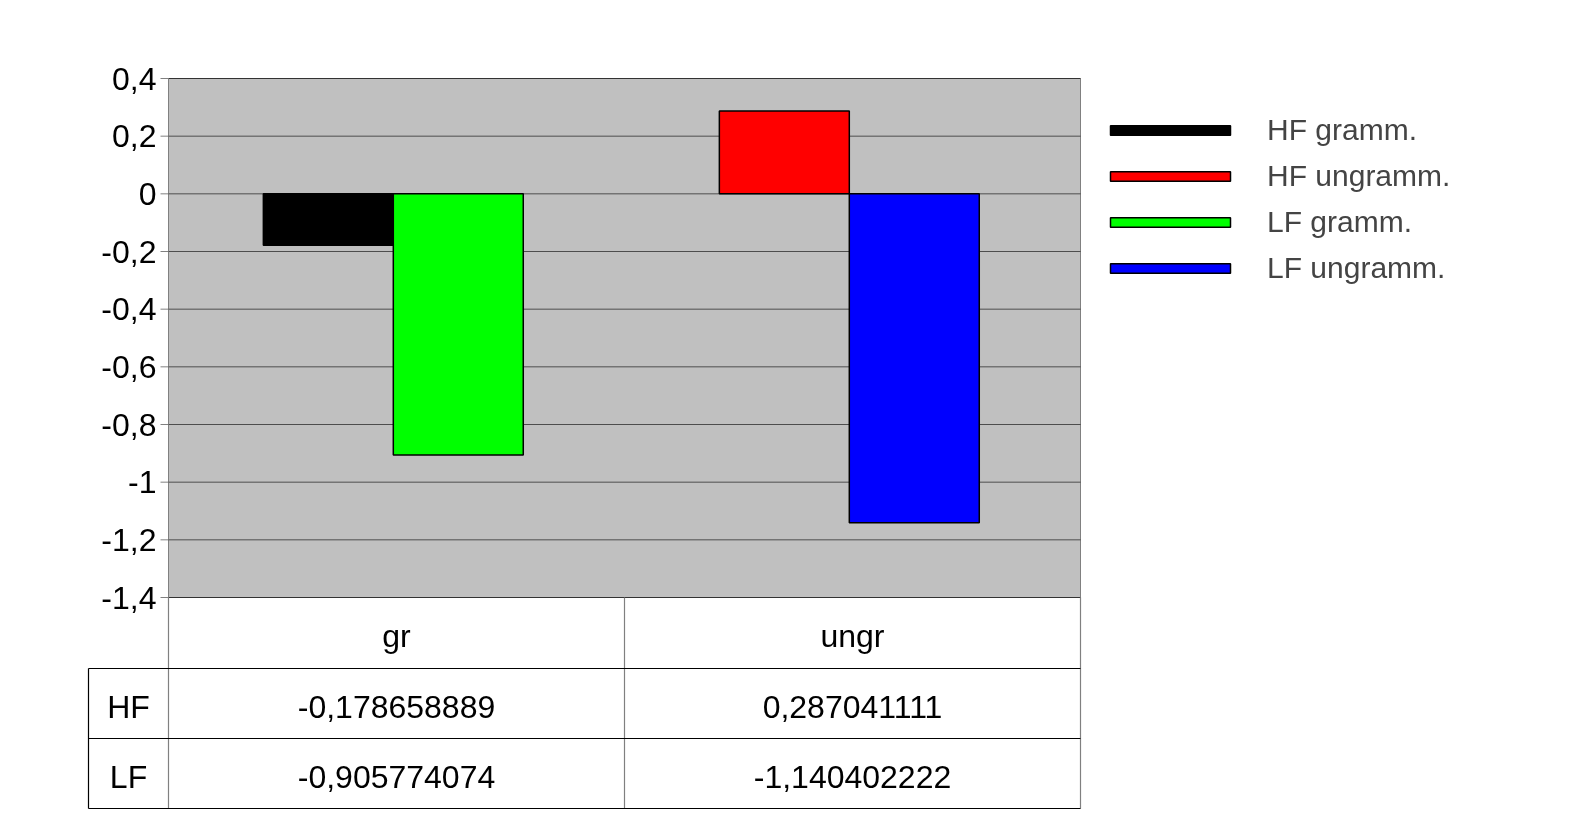  Describe the element at coordinates (129, 424) in the screenshot. I see `y-tick-label: -0,8` at that location.